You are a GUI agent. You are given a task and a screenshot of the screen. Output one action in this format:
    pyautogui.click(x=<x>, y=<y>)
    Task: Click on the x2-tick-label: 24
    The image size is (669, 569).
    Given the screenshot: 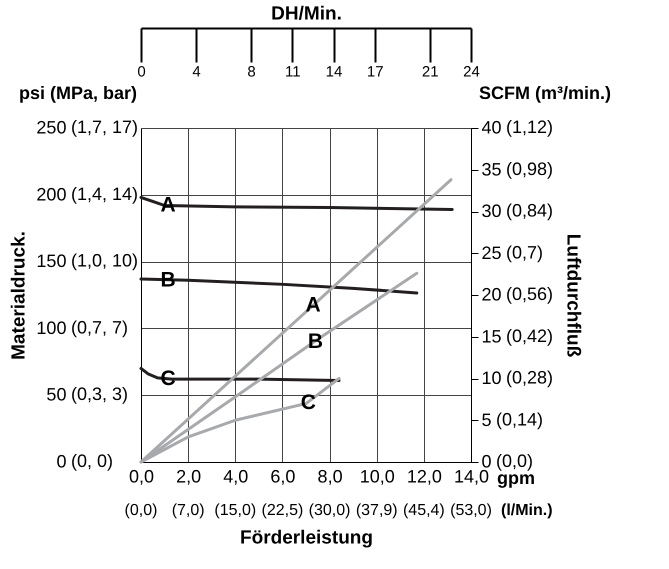 What is the action you would take?
    pyautogui.click(x=471, y=72)
    